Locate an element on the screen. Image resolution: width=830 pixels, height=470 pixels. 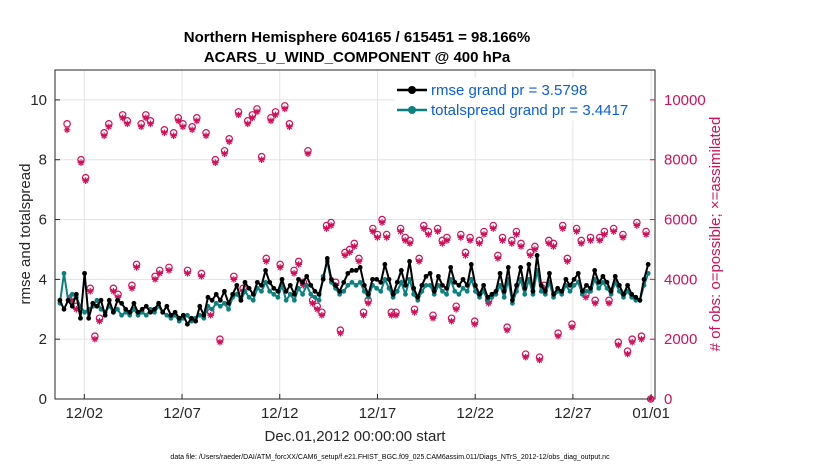
y-left-tick-label: 4 is located at coordinates (43, 279).